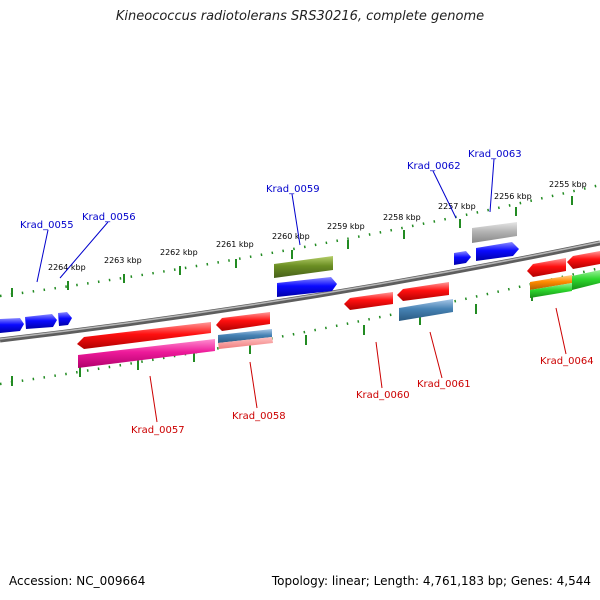 The width and height of the screenshot is (600, 600). I want to click on scale-label-2262: 2262 kbp, so click(179, 252).